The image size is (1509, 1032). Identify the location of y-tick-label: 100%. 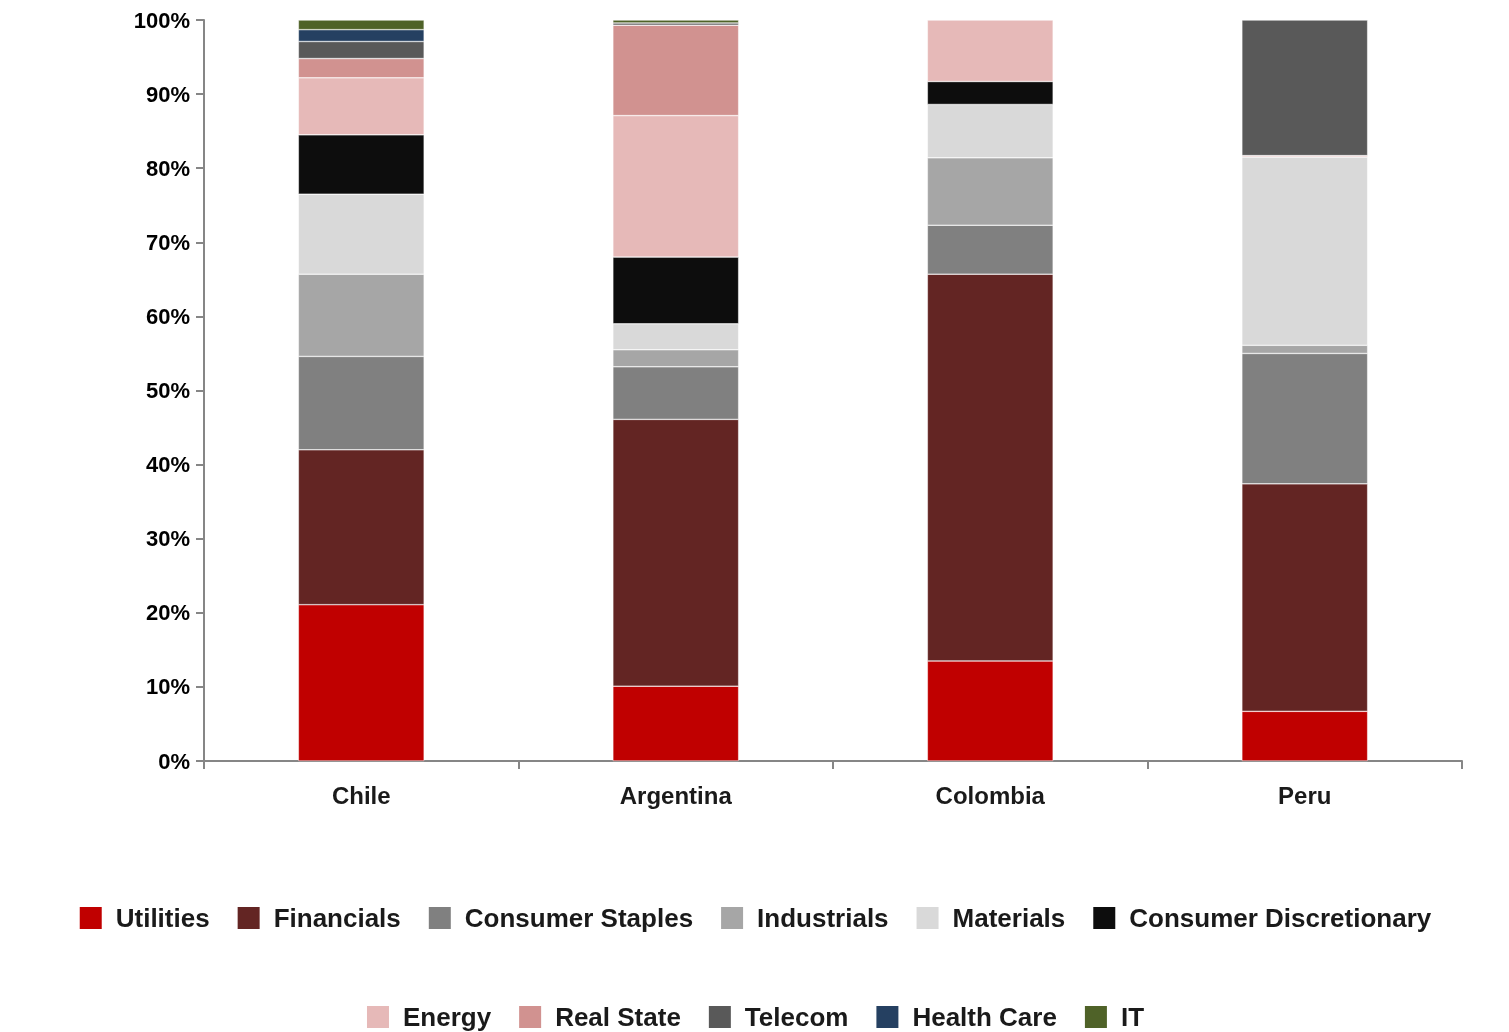
(161, 20).